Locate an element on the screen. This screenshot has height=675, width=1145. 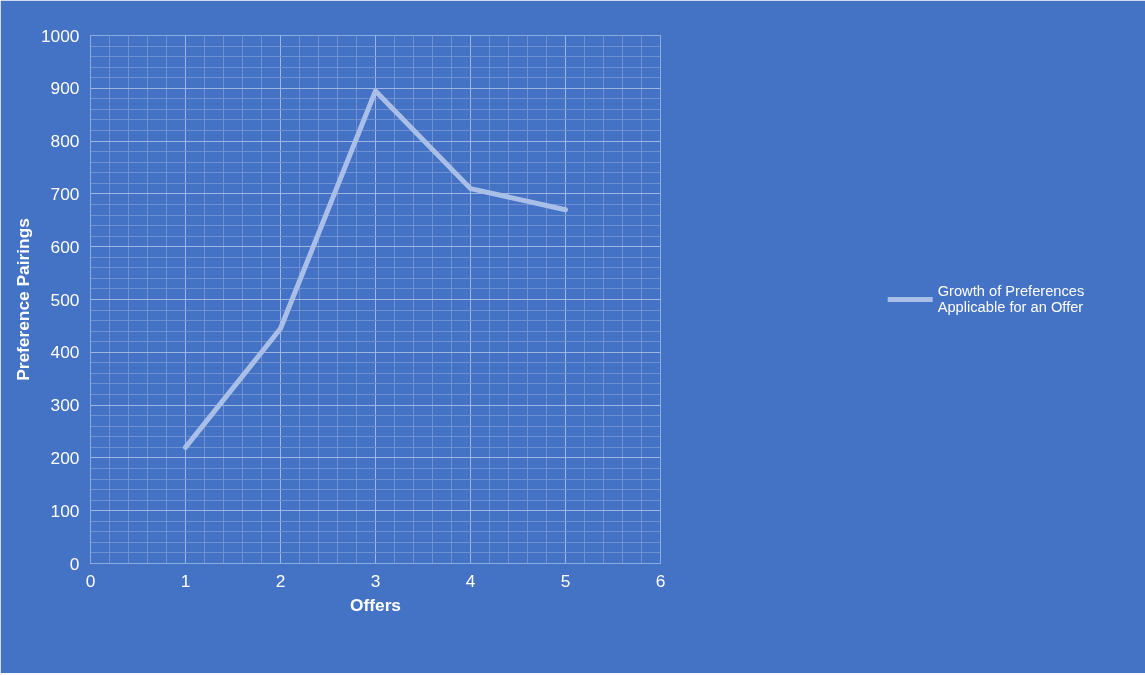
y-tick-label: 300 is located at coordinates (65, 405).